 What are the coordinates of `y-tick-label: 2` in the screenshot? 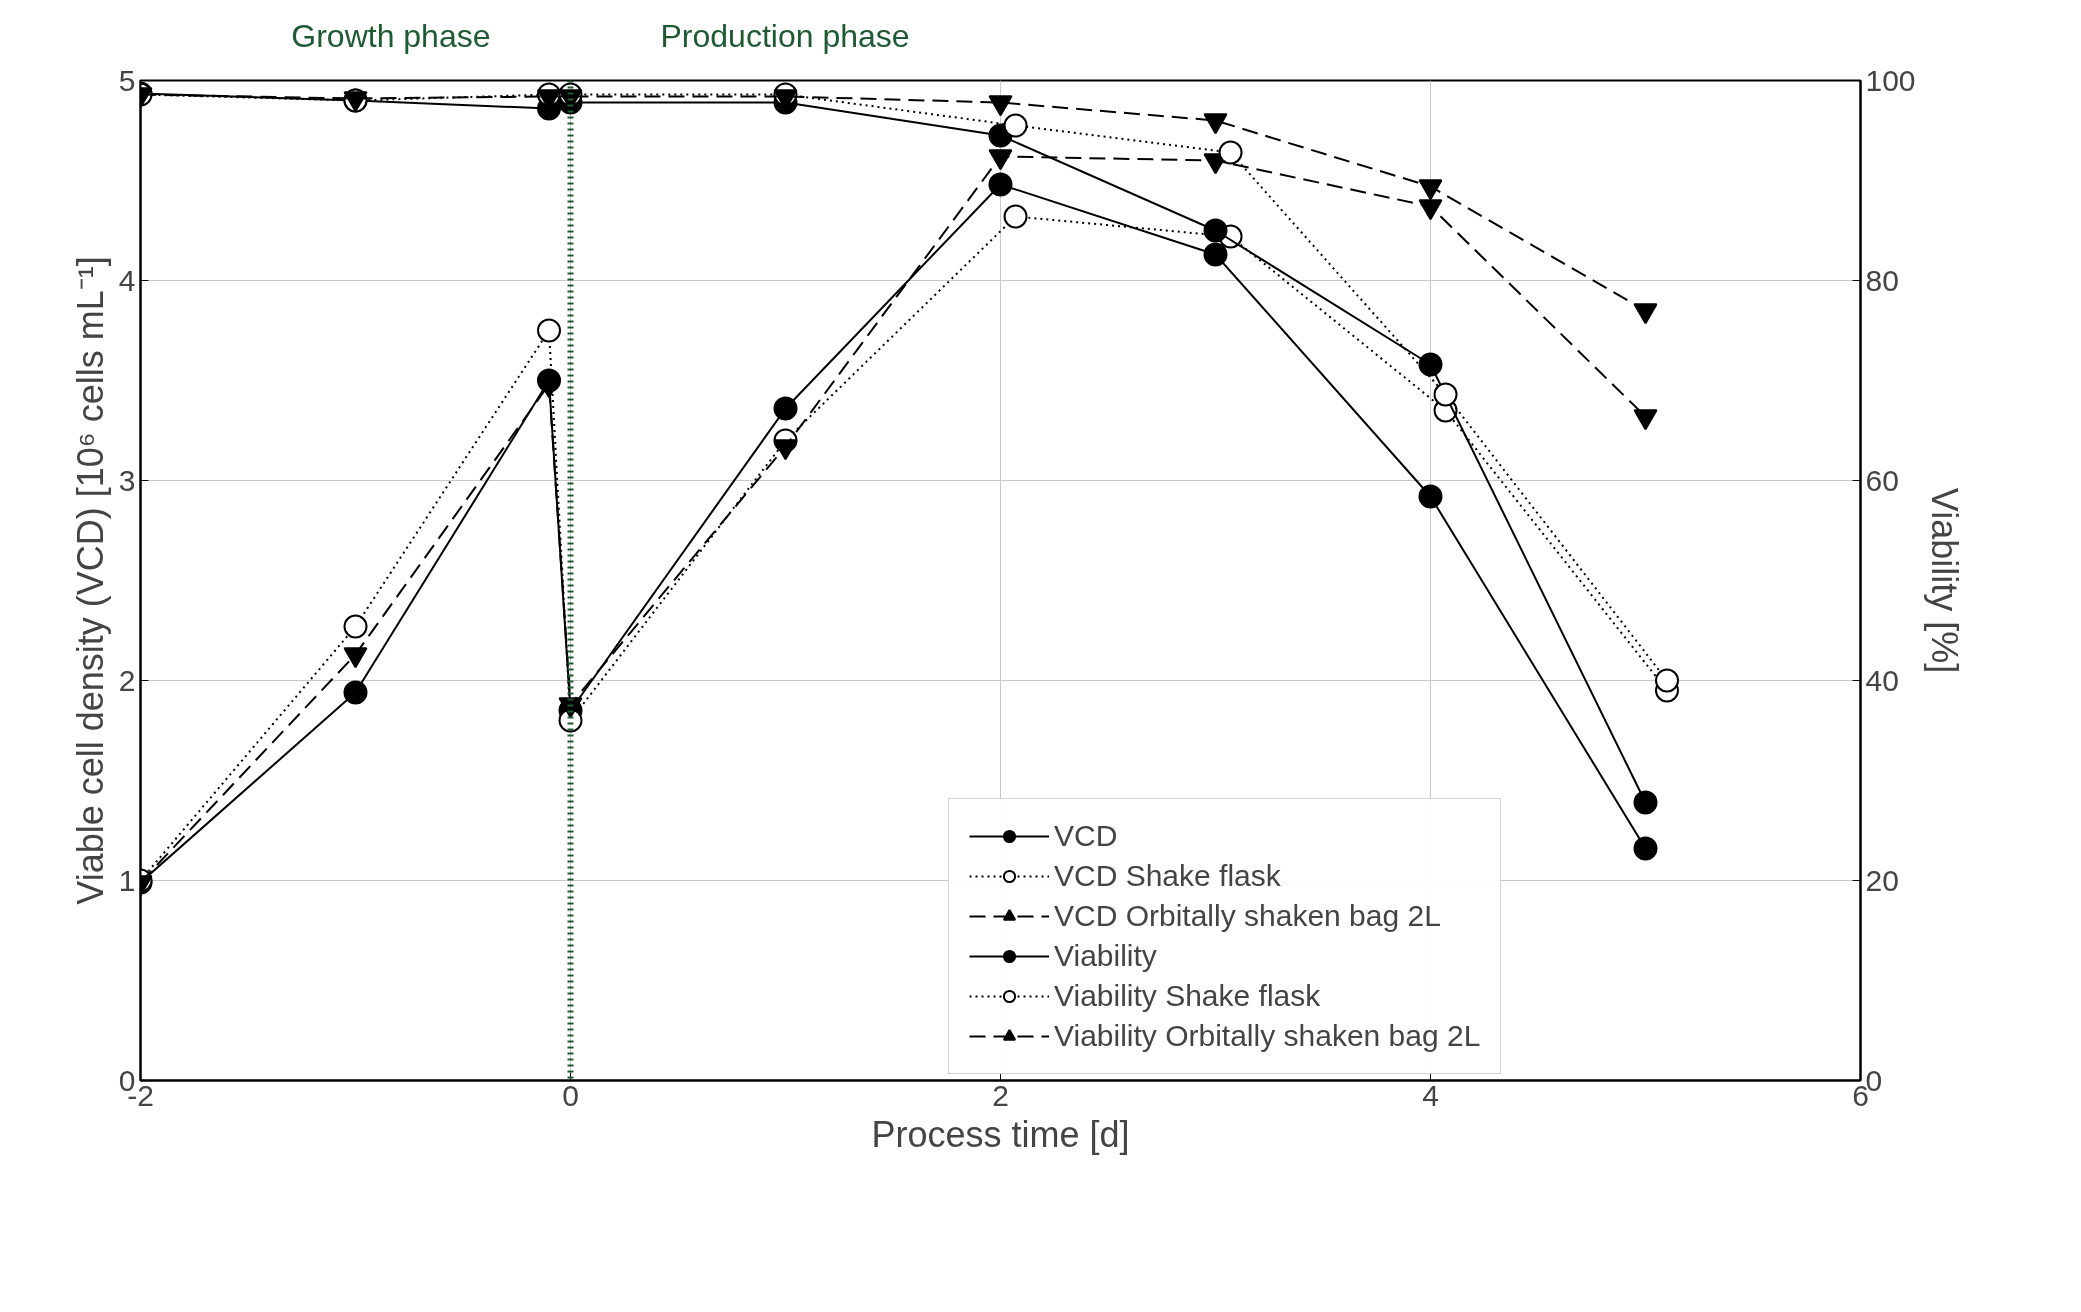 It's located at (127, 680).